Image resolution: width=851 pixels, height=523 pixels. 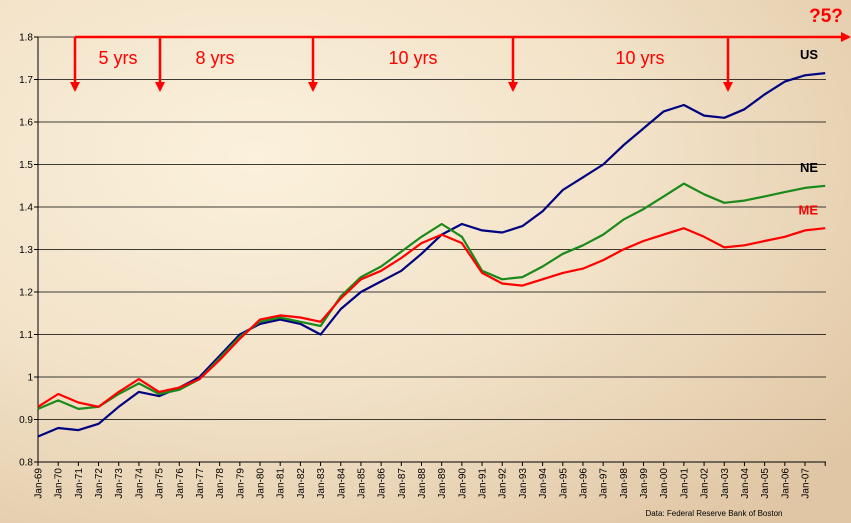 I want to click on annotation: 5 yrs, so click(x=117, y=58).